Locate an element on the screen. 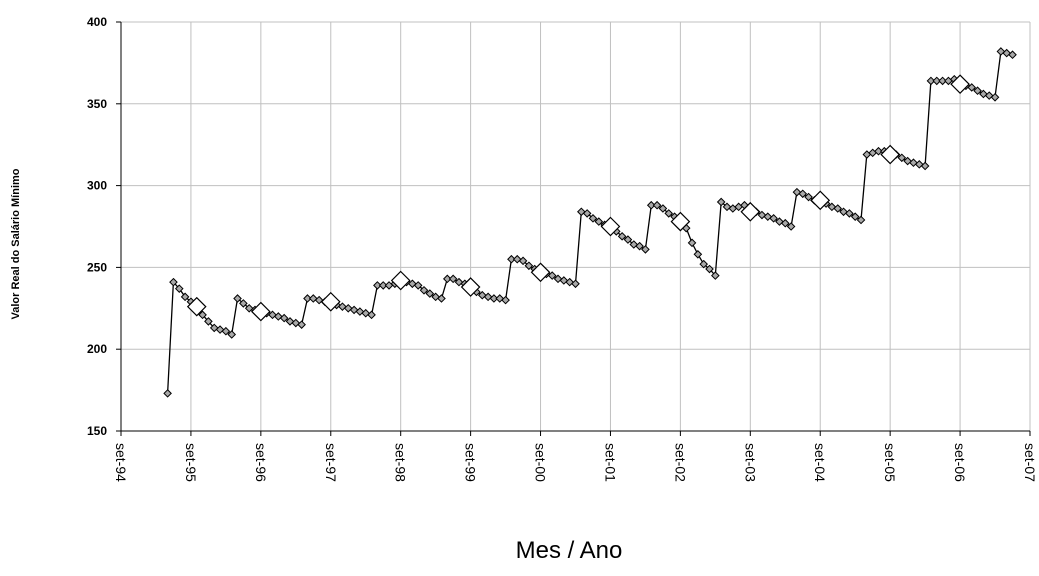 This screenshot has height=576, width=1039. y-tick-label: 250 is located at coordinates (97, 267).